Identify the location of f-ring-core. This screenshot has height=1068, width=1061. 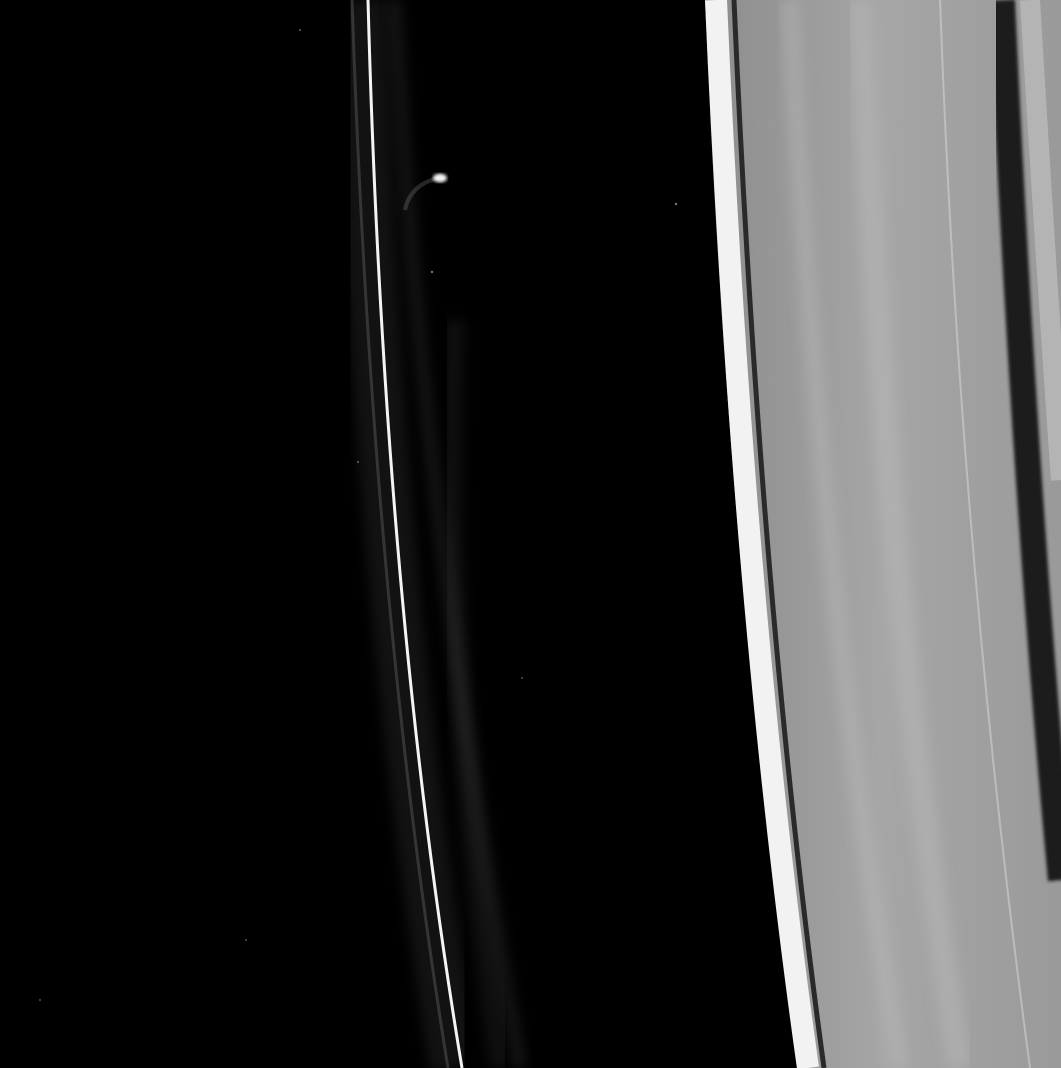
(415, 534).